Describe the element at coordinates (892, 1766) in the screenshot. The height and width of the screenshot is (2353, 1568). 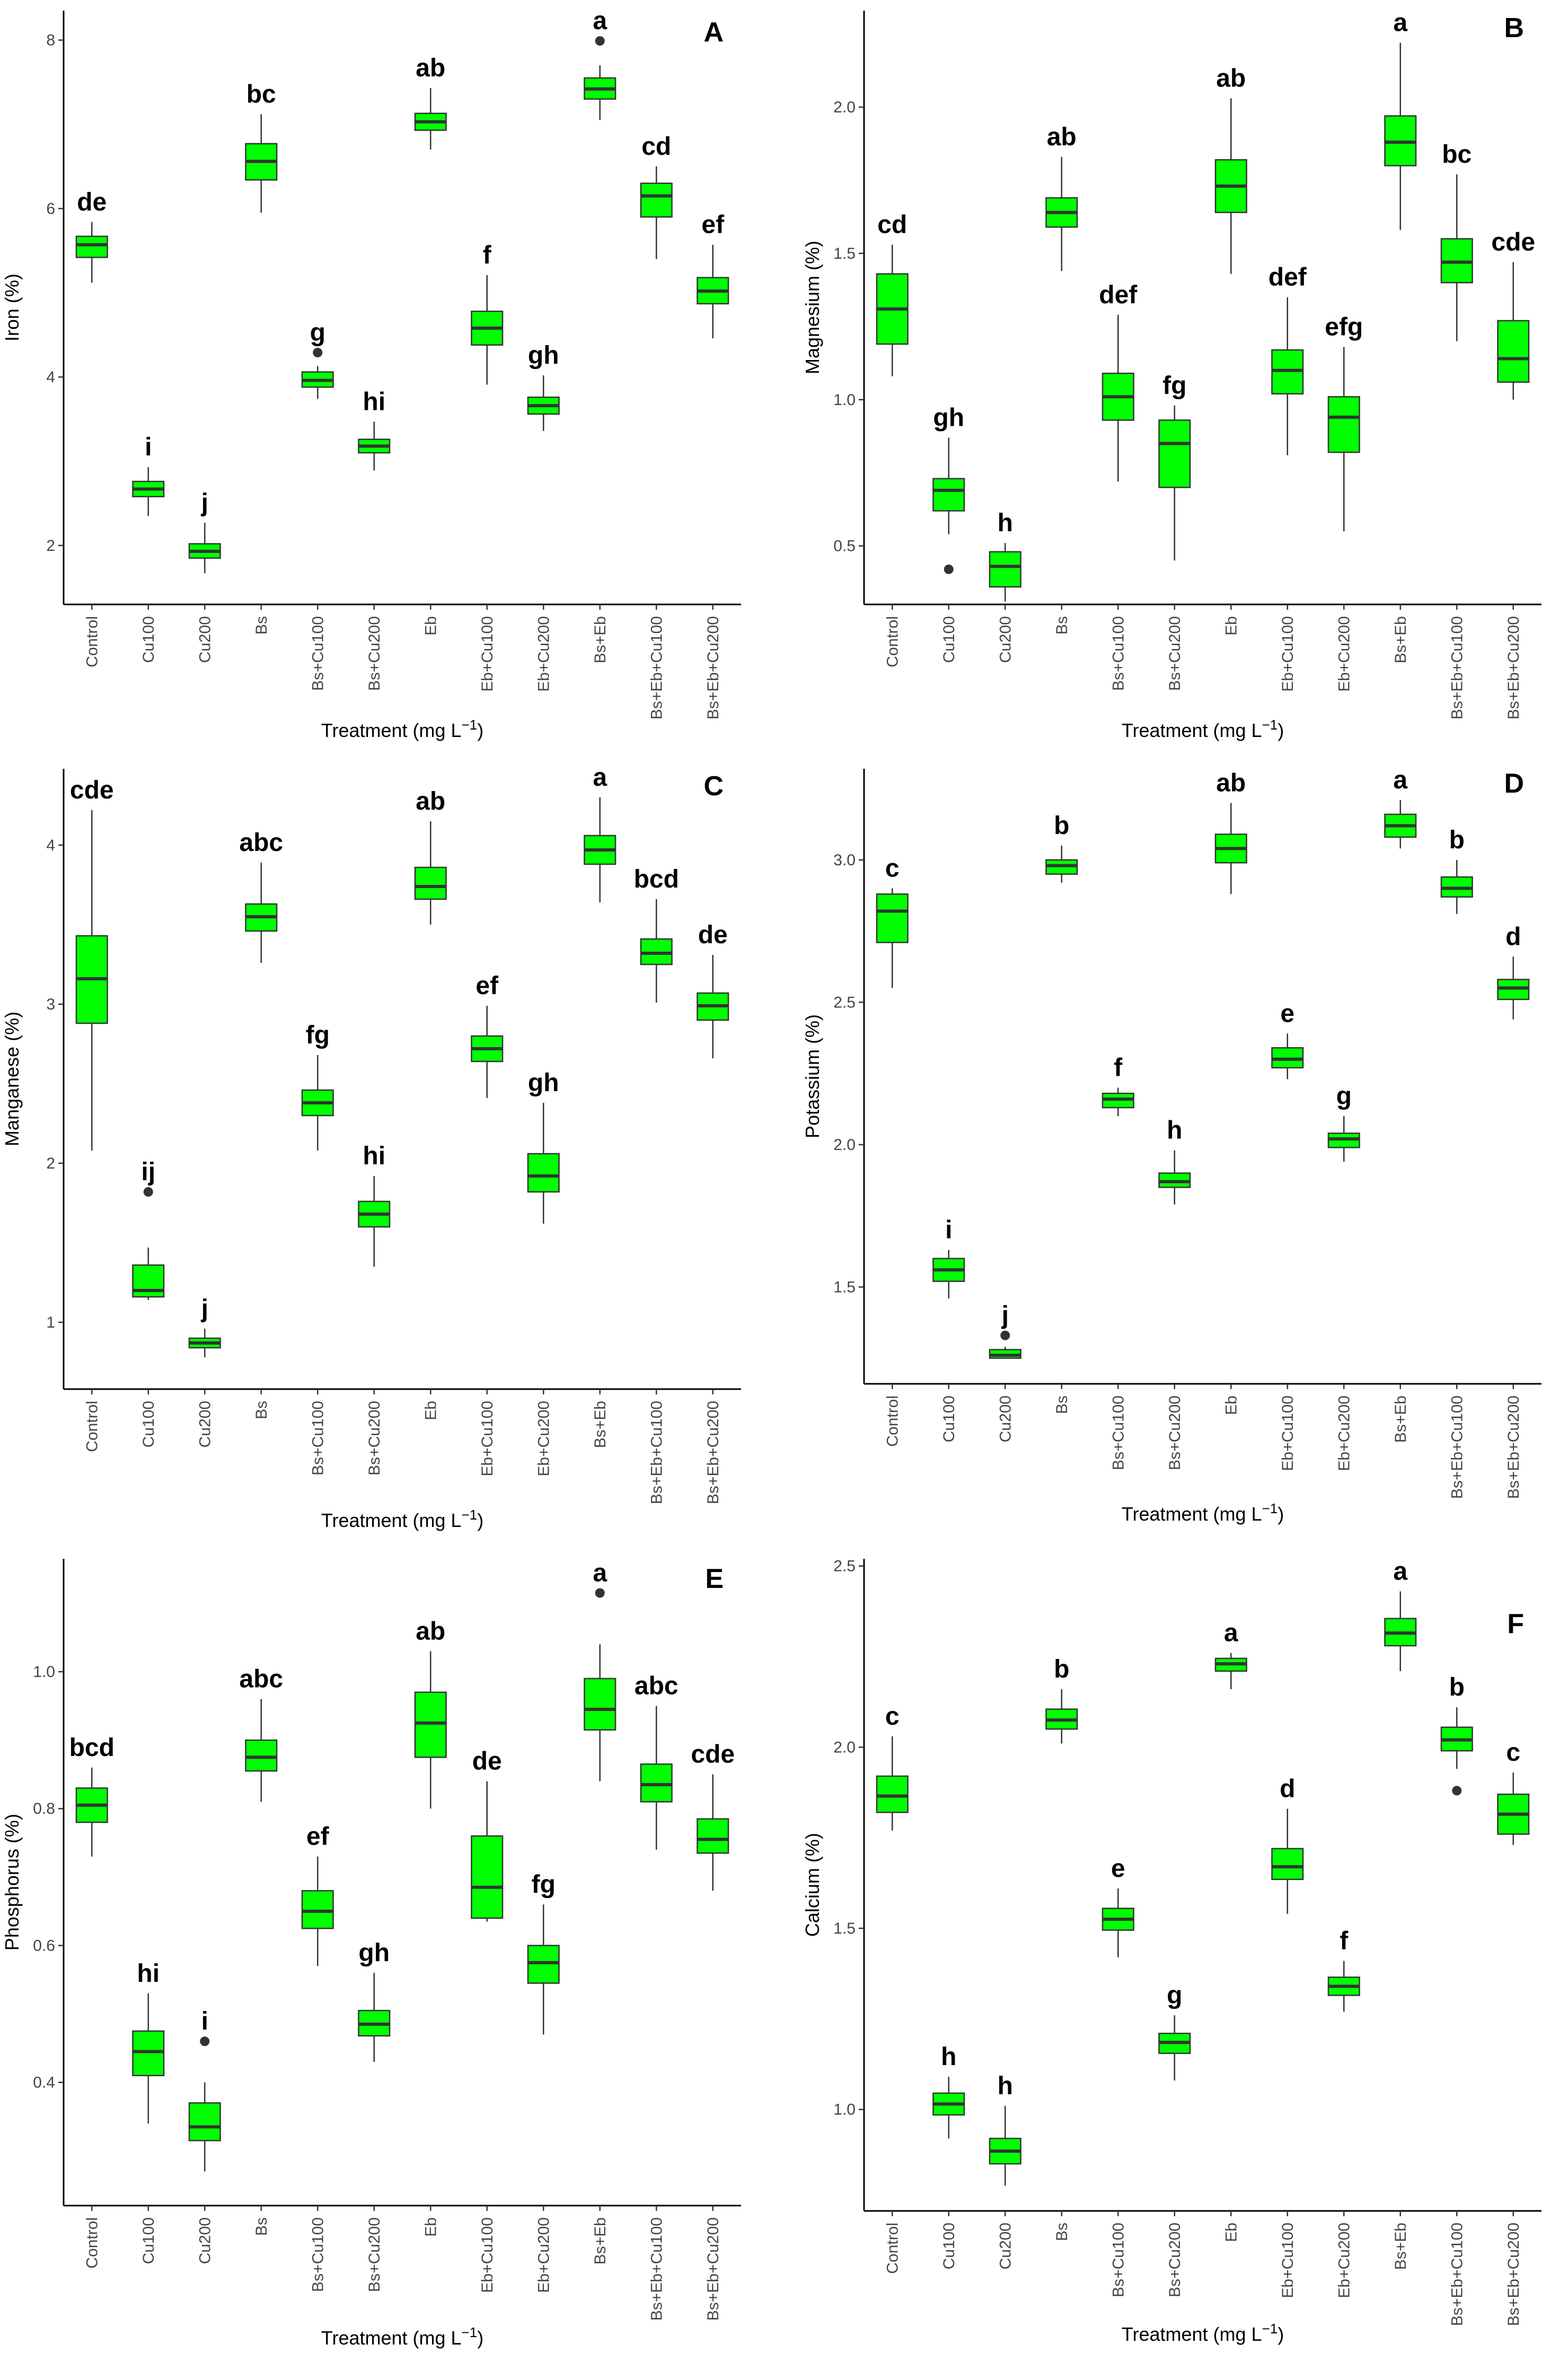
I see `box-control: c` at that location.